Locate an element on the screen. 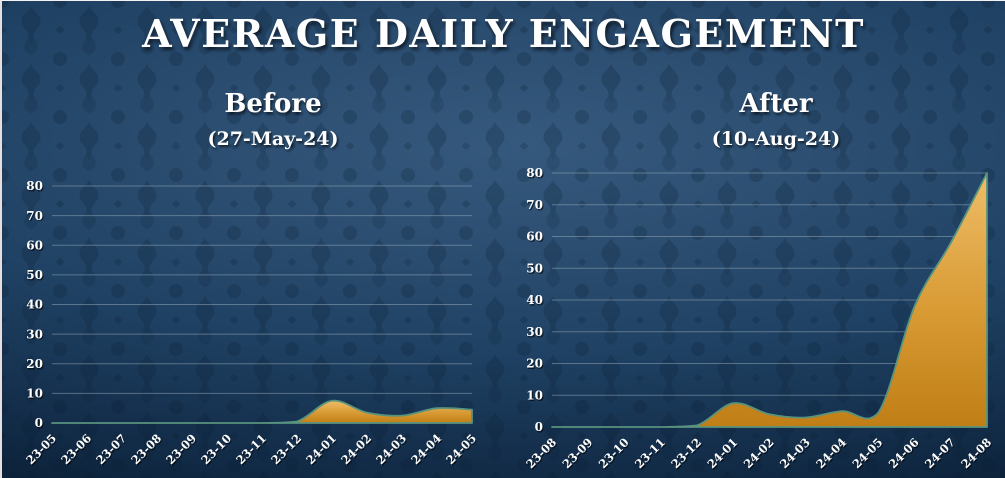 This screenshot has width=1005, height=478. after-heading: After is located at coordinates (776, 104).